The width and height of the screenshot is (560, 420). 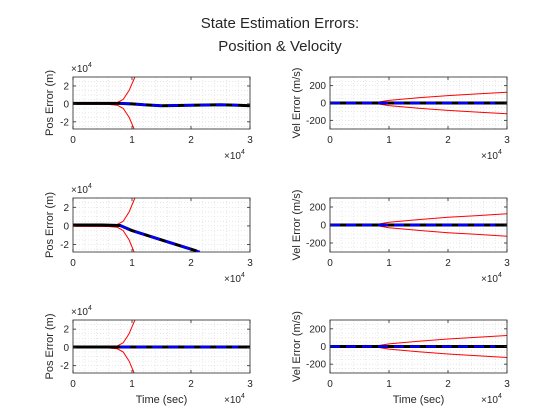 What do you see at coordinates (280, 46) in the screenshot?
I see `figure-title-line2: Position & Velocity` at bounding box center [280, 46].